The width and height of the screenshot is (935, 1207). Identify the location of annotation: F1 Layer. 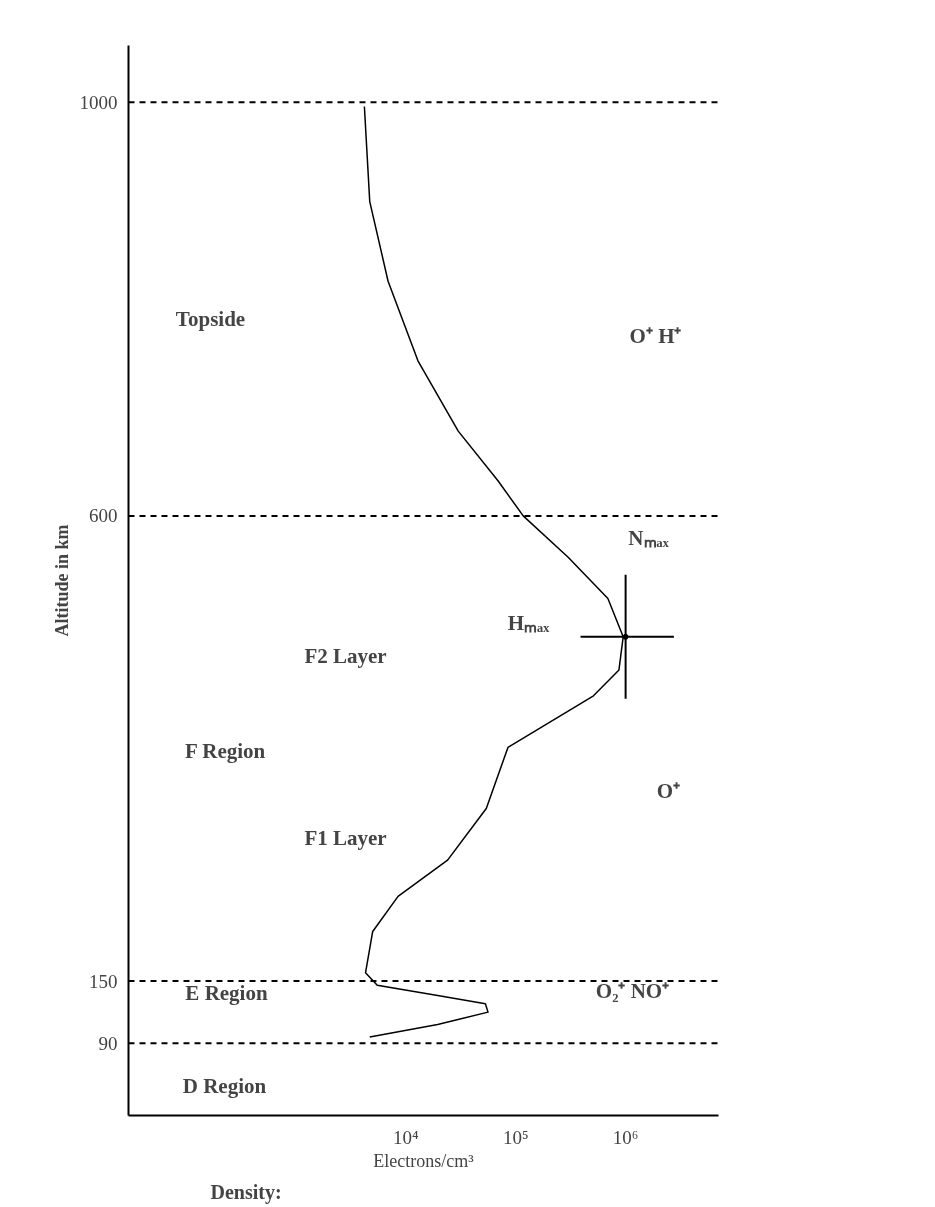
(345, 837).